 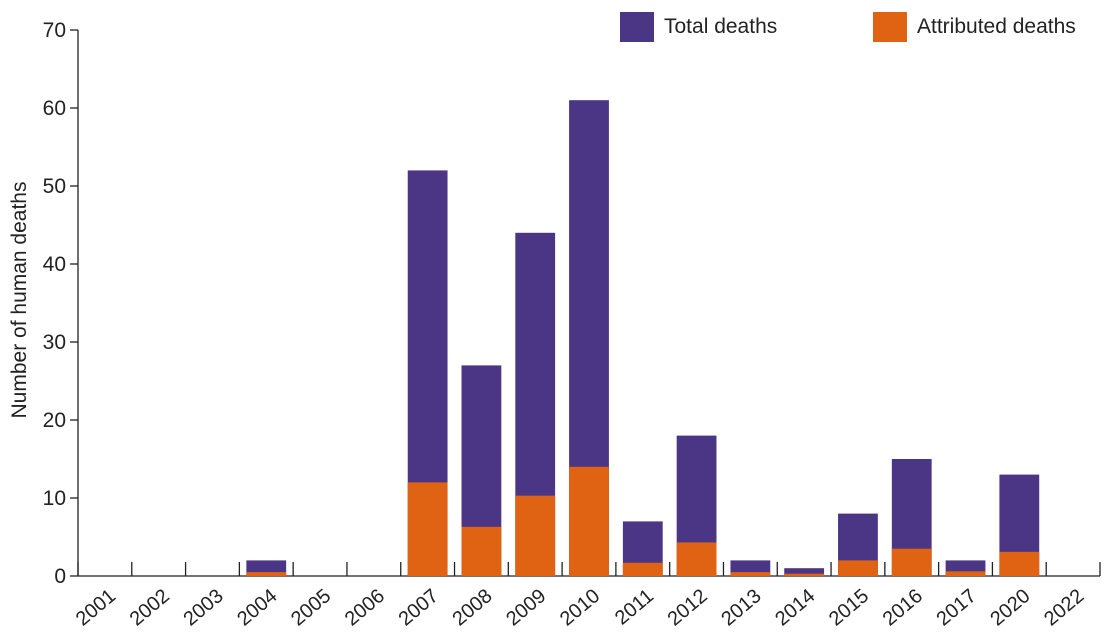 I want to click on legend-label-attributed-deaths: Attributed deaths, so click(x=996, y=26).